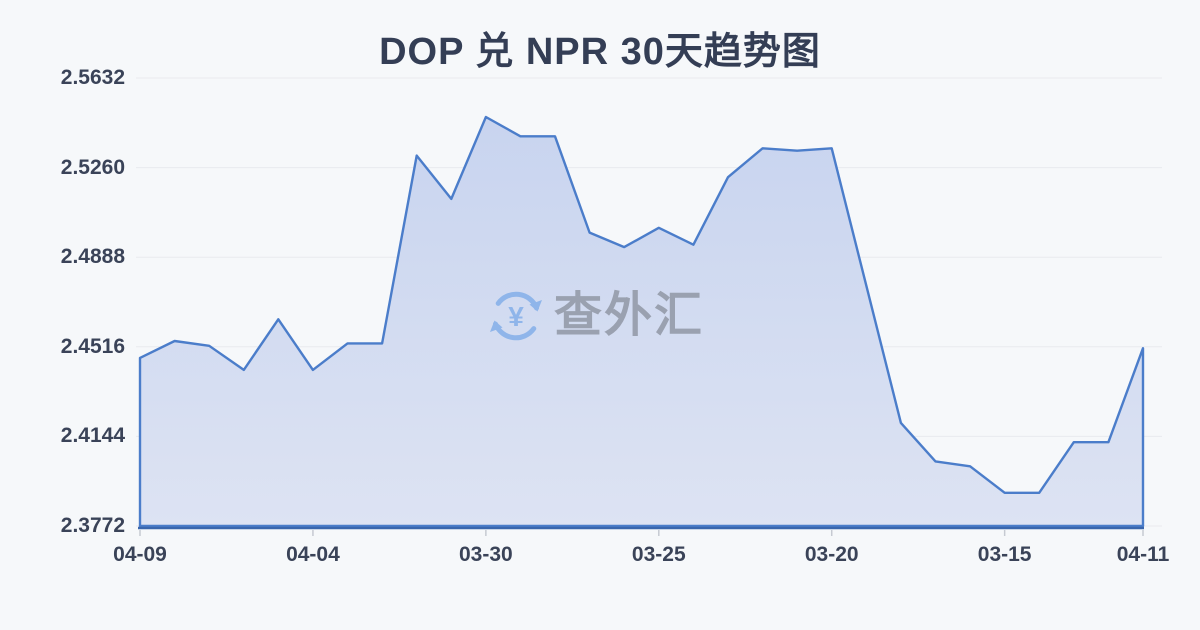 The image size is (1200, 630). What do you see at coordinates (600, 52) in the screenshot?
I see `page-title: DOP 兑 NPR 30天趋势图` at bounding box center [600, 52].